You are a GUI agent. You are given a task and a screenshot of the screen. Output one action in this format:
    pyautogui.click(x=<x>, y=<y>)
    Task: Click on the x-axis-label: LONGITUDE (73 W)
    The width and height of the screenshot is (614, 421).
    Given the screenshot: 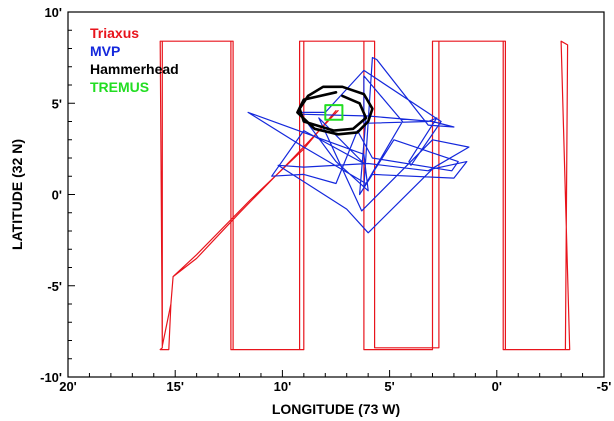 What is the action you would take?
    pyautogui.click(x=336, y=409)
    